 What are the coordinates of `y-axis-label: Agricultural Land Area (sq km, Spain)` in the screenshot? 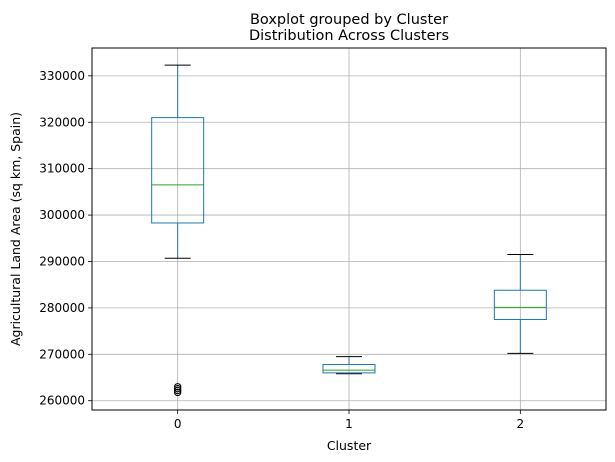 It's located at (15, 229).